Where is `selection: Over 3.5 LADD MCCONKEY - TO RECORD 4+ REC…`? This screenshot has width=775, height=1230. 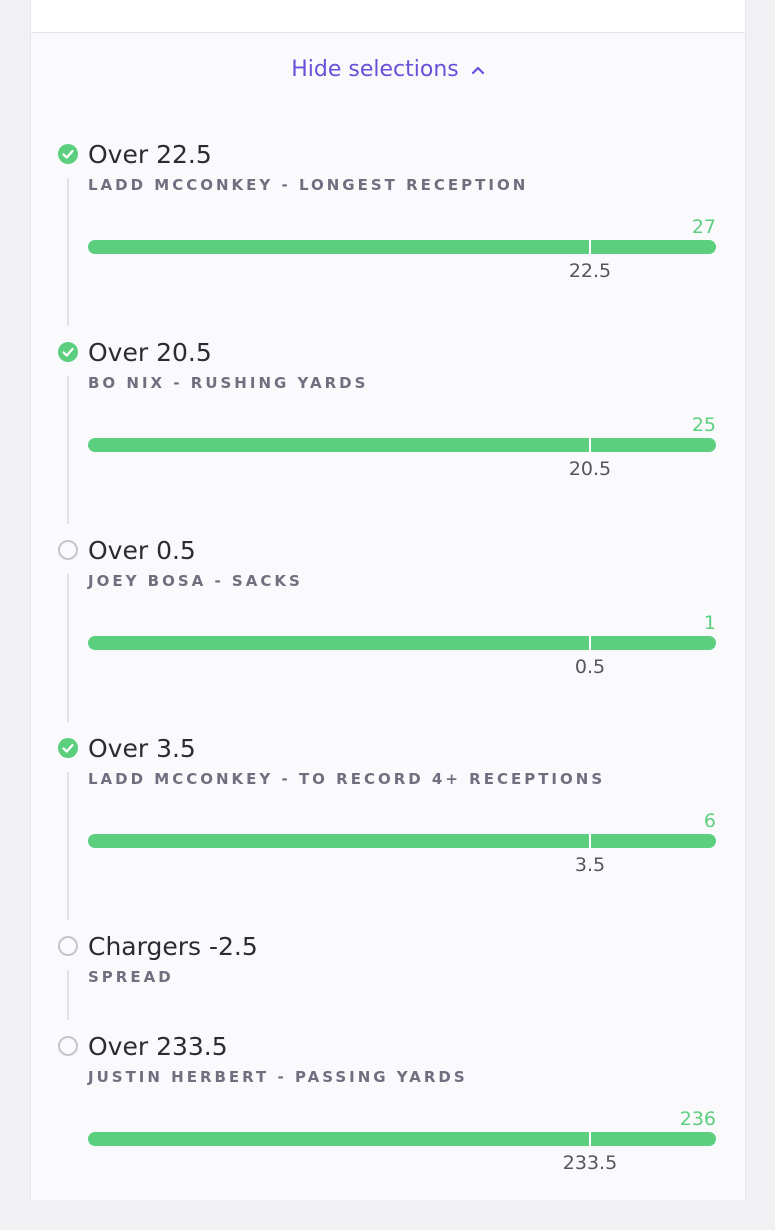 selection: Over 3.5 LADD MCCONKEY - TO RECORD 4+ REC… is located at coordinates (388, 833).